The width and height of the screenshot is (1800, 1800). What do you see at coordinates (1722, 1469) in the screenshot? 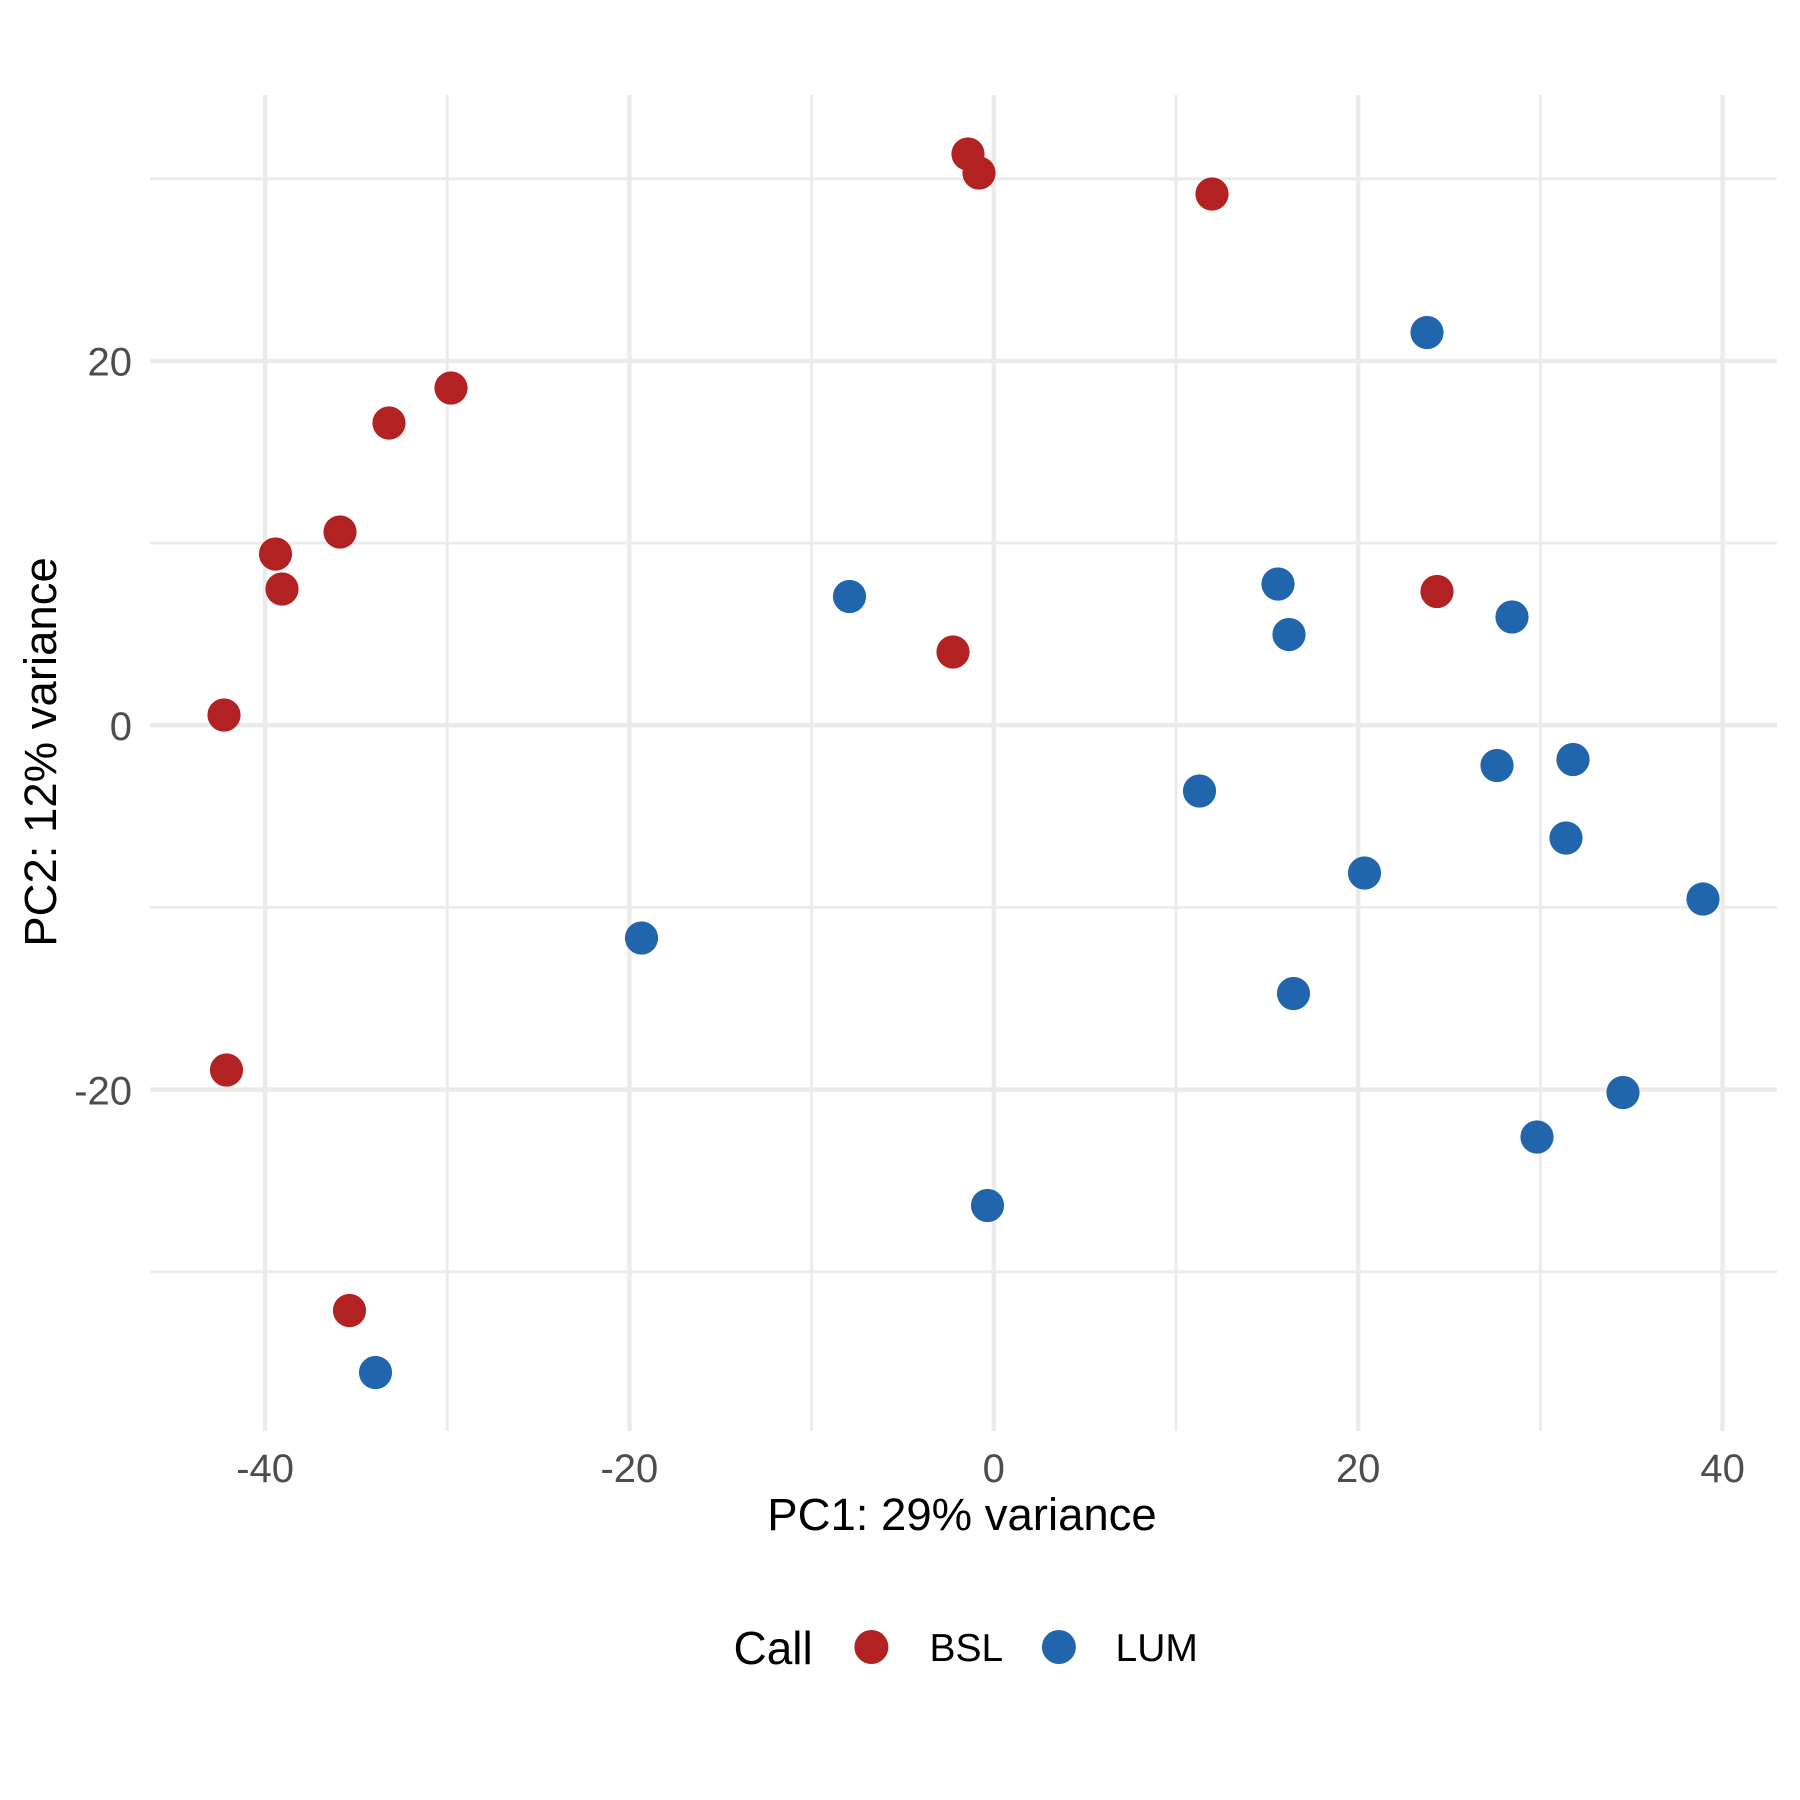
I see `svg-text: 40` at bounding box center [1722, 1469].